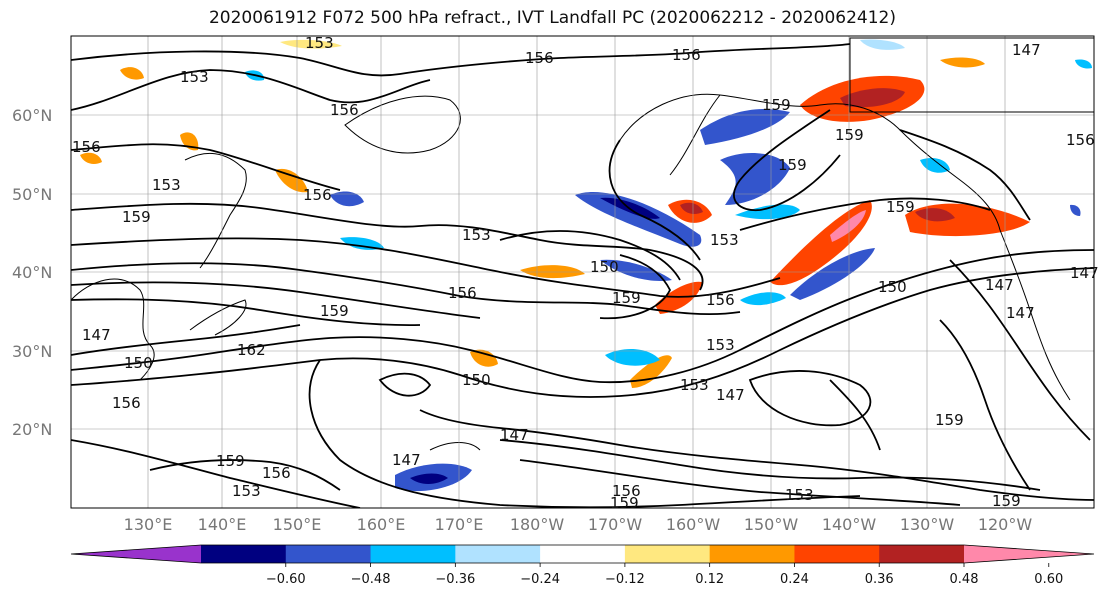 The image size is (1105, 601). What do you see at coordinates (537, 524) in the screenshot?
I see `lon-label: 180°W` at bounding box center [537, 524].